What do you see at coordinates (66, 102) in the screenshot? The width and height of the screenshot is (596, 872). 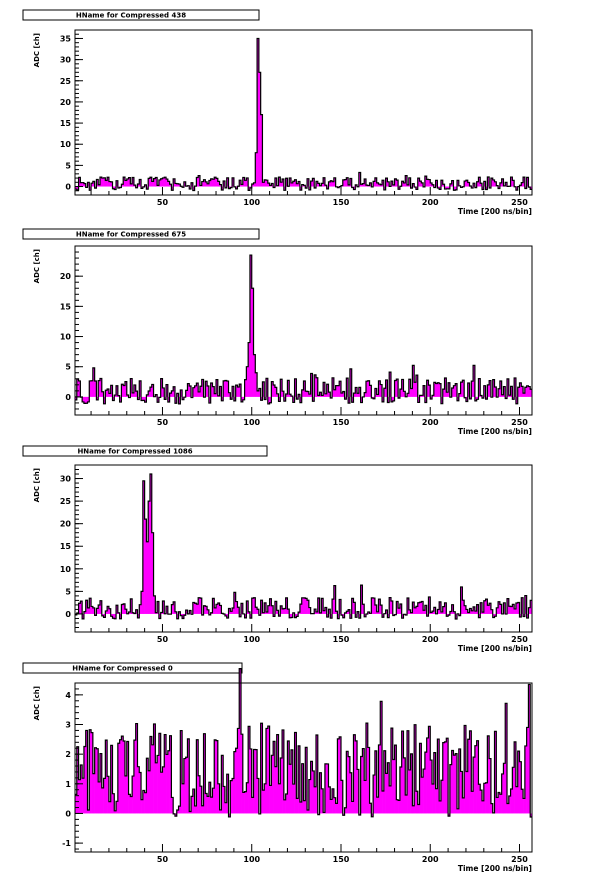 I see `y-tick-label: 20` at bounding box center [66, 102].